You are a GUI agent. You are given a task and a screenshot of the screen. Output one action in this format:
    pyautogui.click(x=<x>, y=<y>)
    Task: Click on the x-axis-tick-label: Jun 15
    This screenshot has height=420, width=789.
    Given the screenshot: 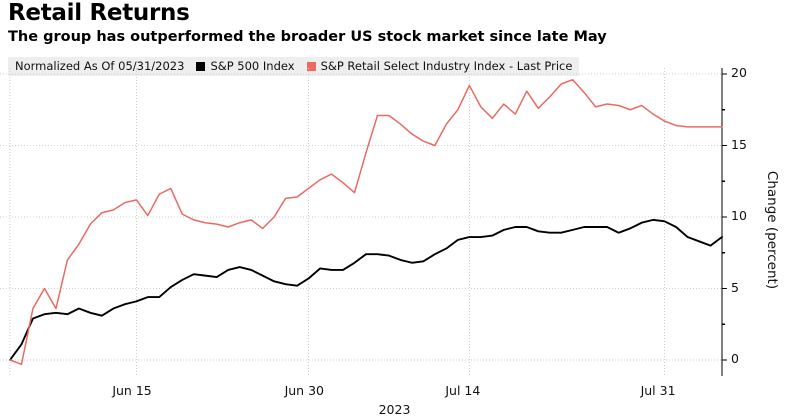 What is the action you would take?
    pyautogui.click(x=132, y=390)
    